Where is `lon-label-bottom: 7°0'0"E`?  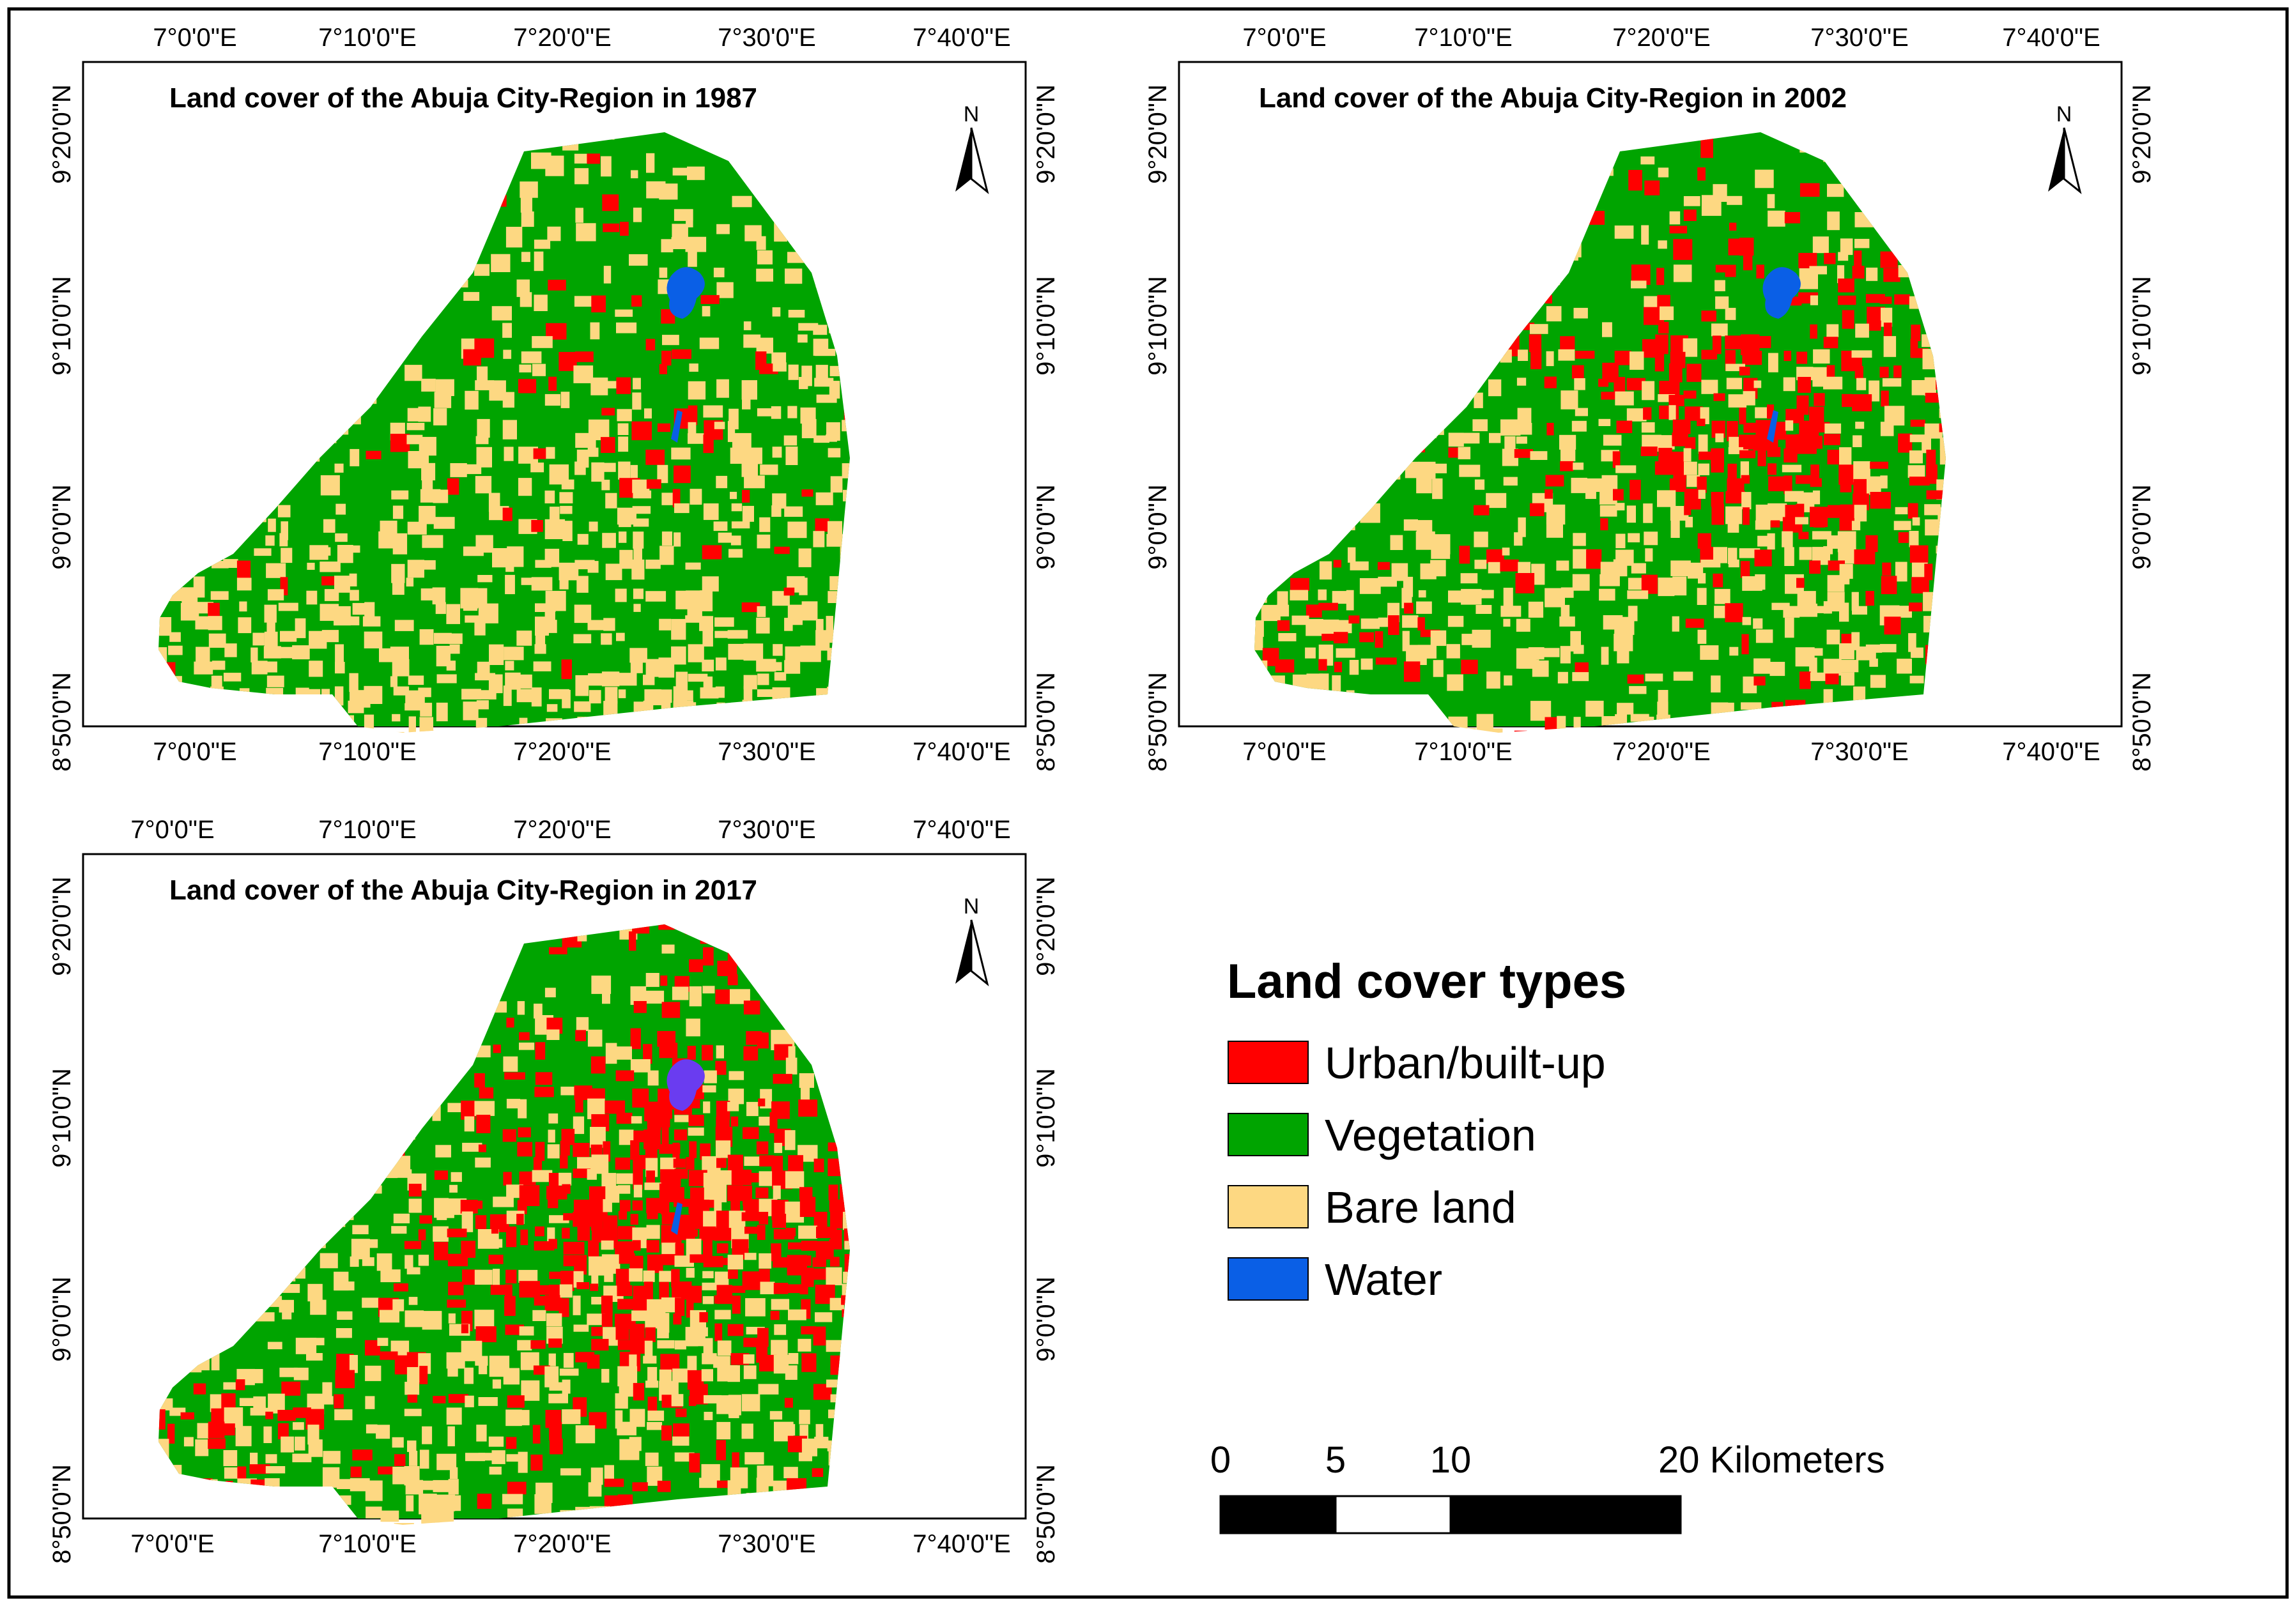
lon-label-bottom: 7°0'0"E is located at coordinates (1284, 752).